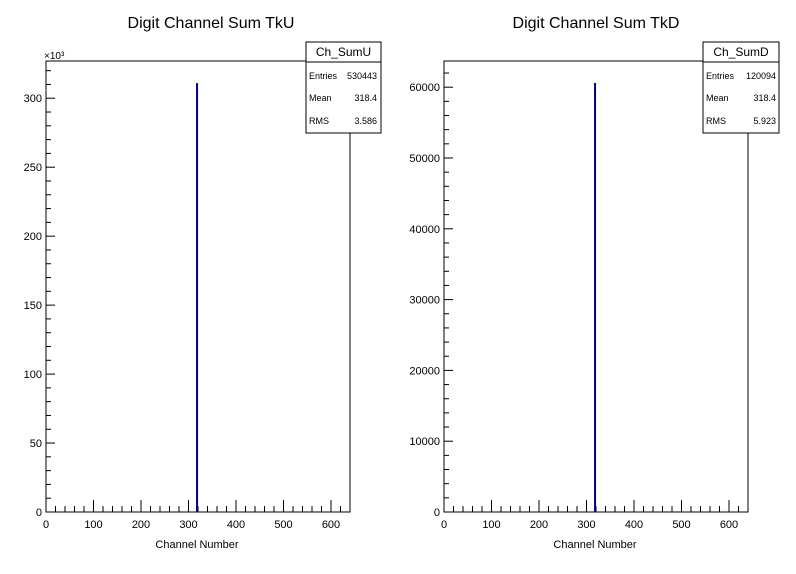 The height and width of the screenshot is (574, 796). Describe the element at coordinates (33, 99) in the screenshot. I see `y-tick-label: 300` at that location.